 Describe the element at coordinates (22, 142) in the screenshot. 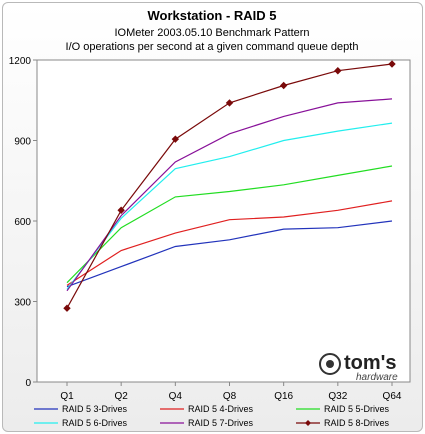

I see `y-tick-label: 900` at that location.